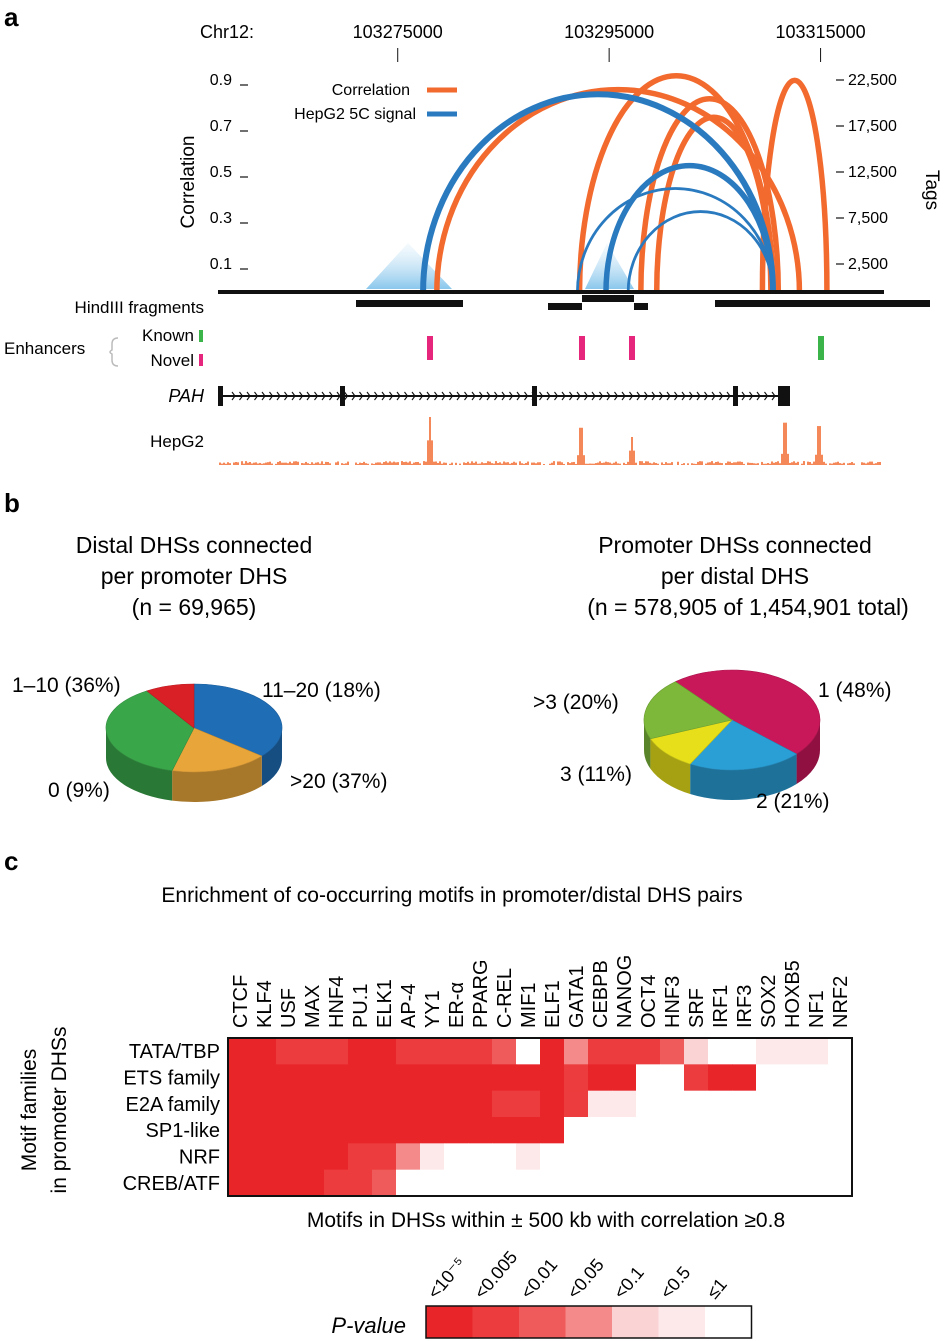 The height and width of the screenshot is (1341, 946). Describe the element at coordinates (495, 1274) in the screenshot. I see `pvalue-legend-label: <0.005` at that location.